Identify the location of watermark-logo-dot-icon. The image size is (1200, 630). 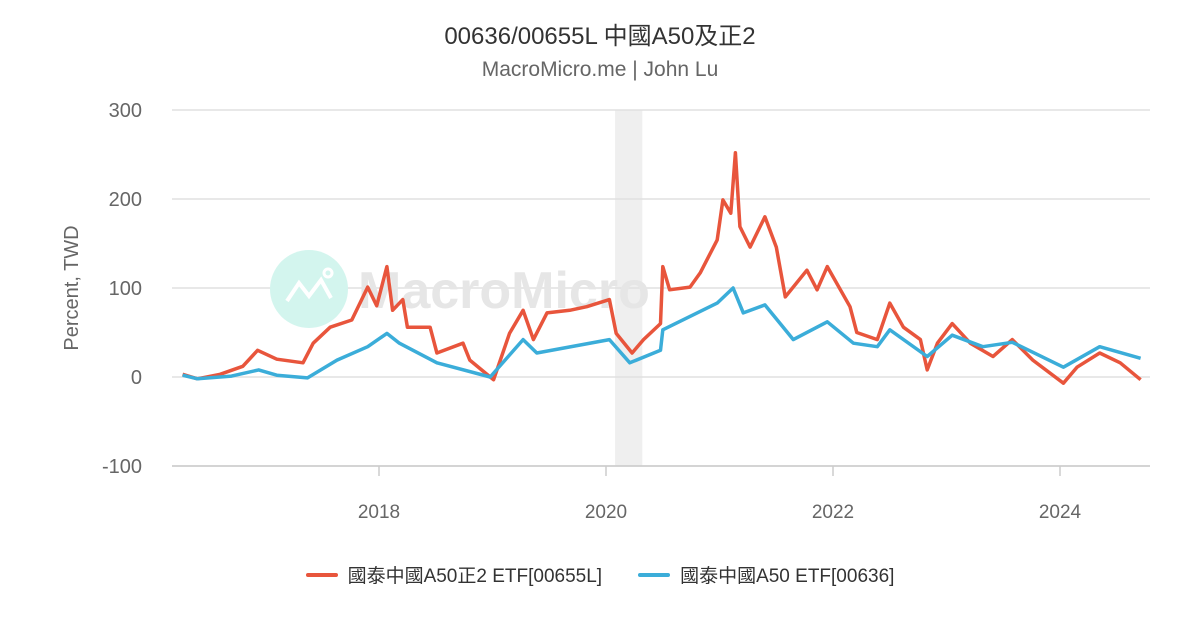
(328, 273).